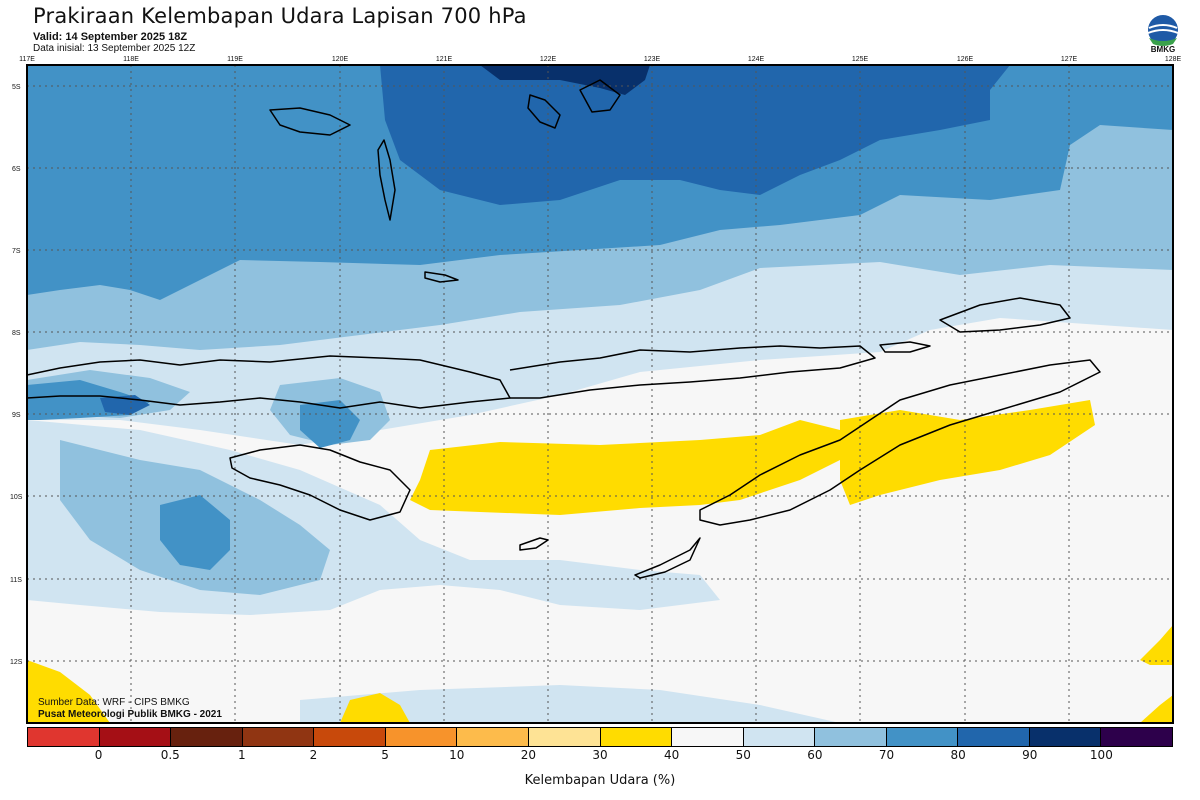 Image resolution: width=1200 pixels, height=800 pixels. I want to click on field-yellow-s, so click(375, 708).